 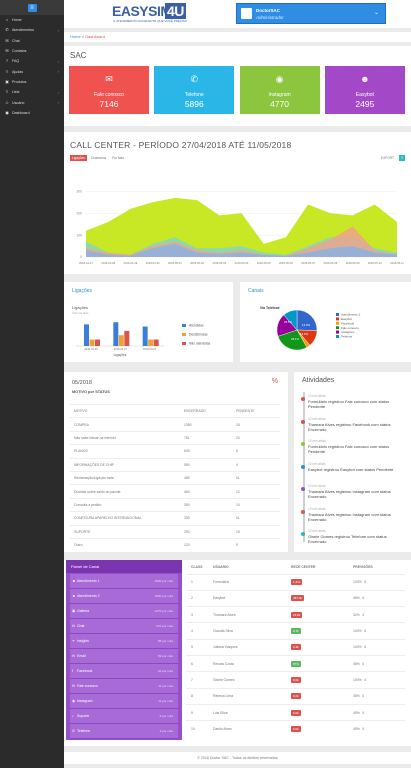 I want to click on status-badge: 0.0k, so click(x=296, y=712).